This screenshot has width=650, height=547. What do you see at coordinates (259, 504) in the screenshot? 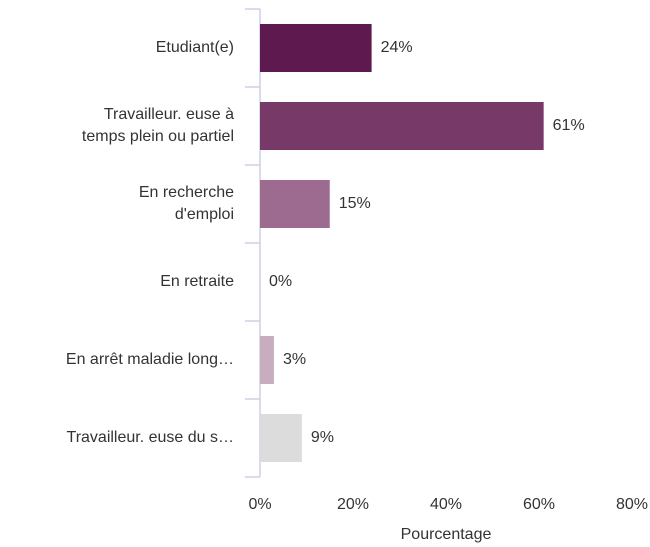
I see `x-tick-label: 0%` at bounding box center [259, 504].